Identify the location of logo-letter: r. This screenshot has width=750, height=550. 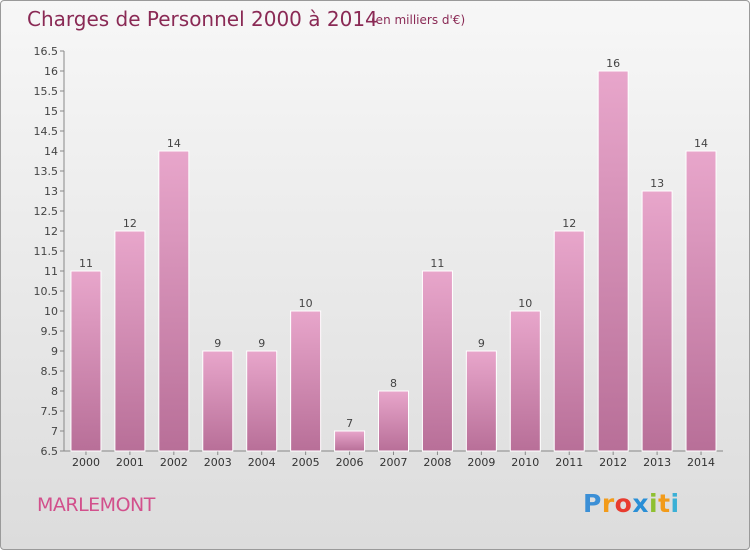
(608, 503).